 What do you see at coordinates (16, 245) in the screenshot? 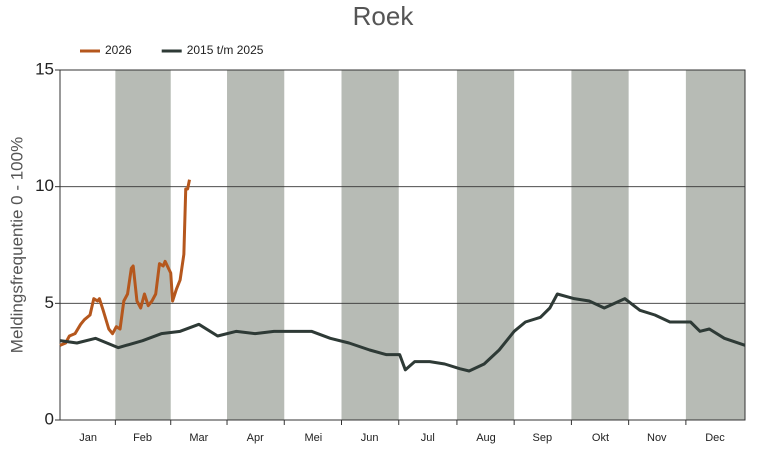
I see `y-axis-label: Meldingsfrequentie 0 - 100%` at bounding box center [16, 245].